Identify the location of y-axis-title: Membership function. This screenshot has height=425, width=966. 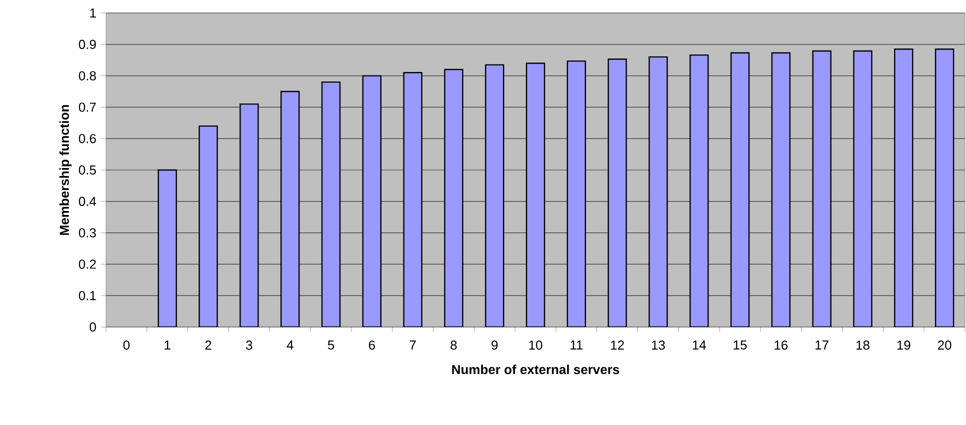
(65, 170).